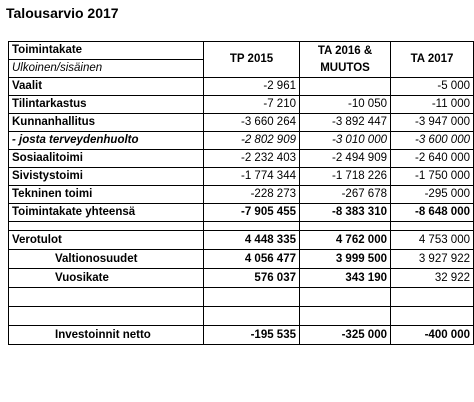 The image size is (474, 402). I want to click on cell-tp2015: -195 535, so click(251, 335).